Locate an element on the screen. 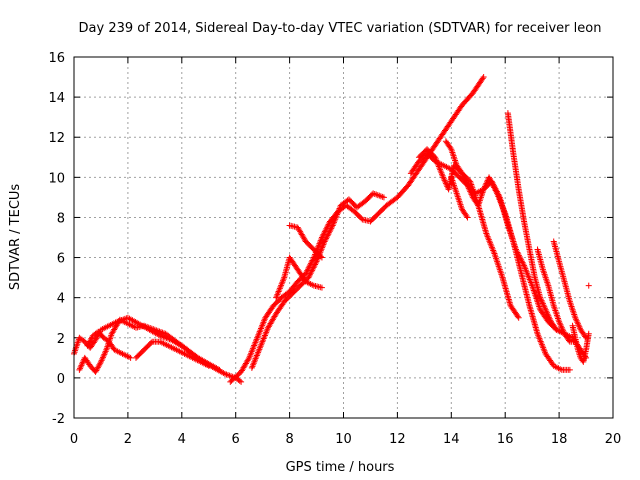 Image resolution: width=640 pixels, height=480 pixels. y-tick-label: 14 is located at coordinates (56, 98).